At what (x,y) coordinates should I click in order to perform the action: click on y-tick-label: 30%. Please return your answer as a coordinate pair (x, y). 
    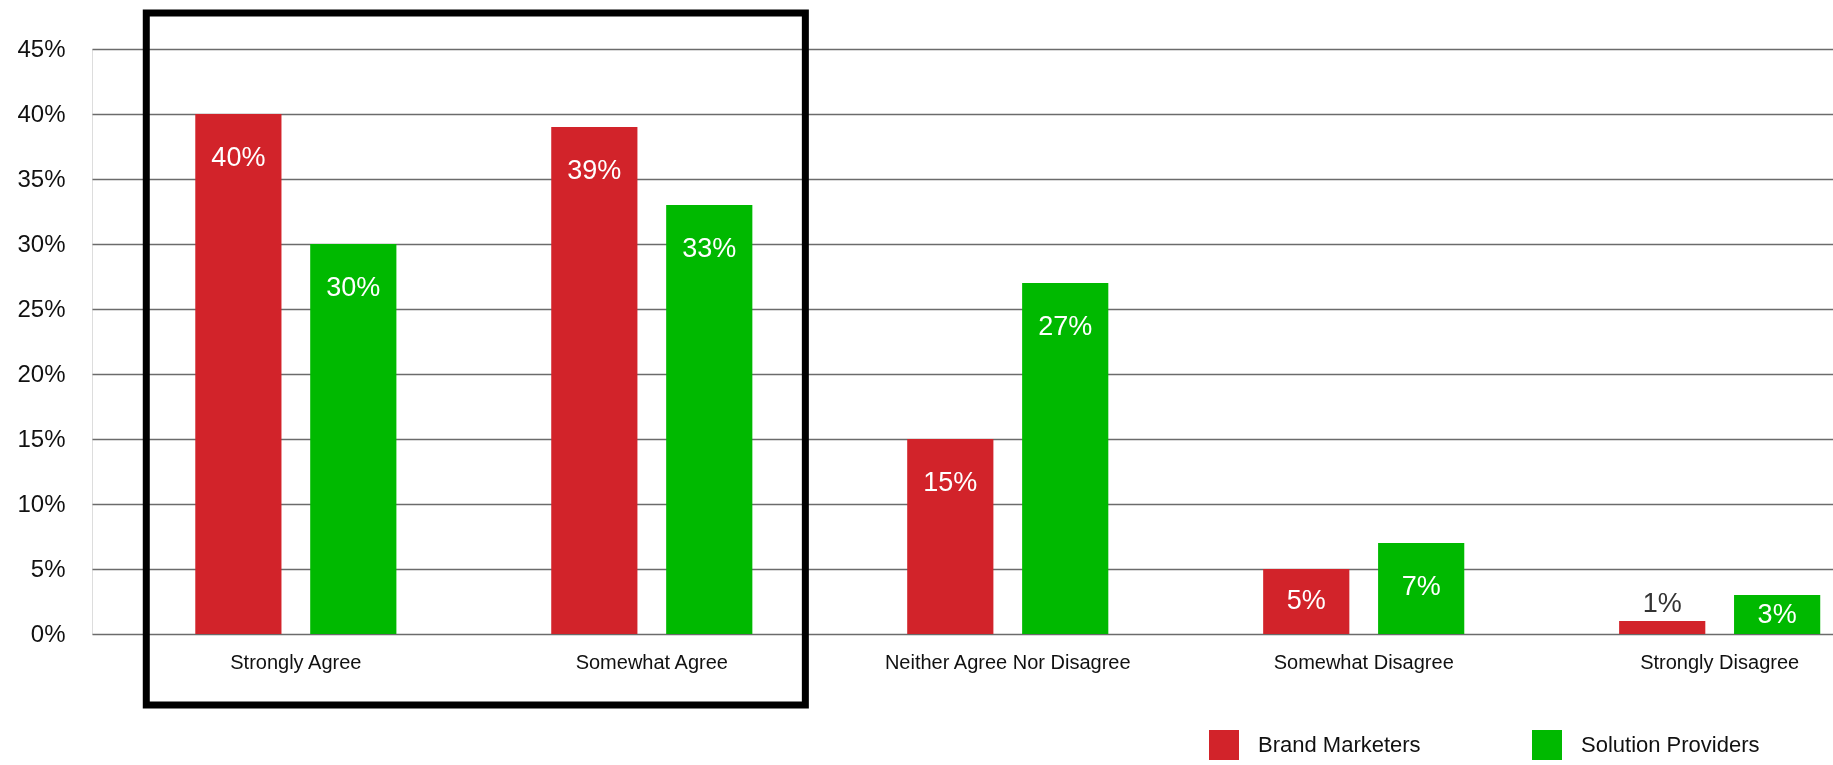
    Looking at the image, I should click on (41, 243).